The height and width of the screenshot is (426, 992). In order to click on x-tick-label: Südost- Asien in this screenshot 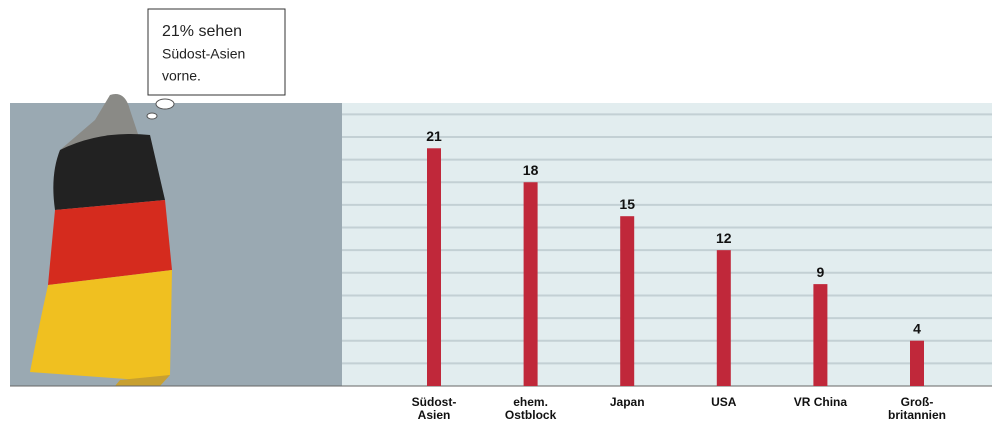, I will do `click(434, 408)`.